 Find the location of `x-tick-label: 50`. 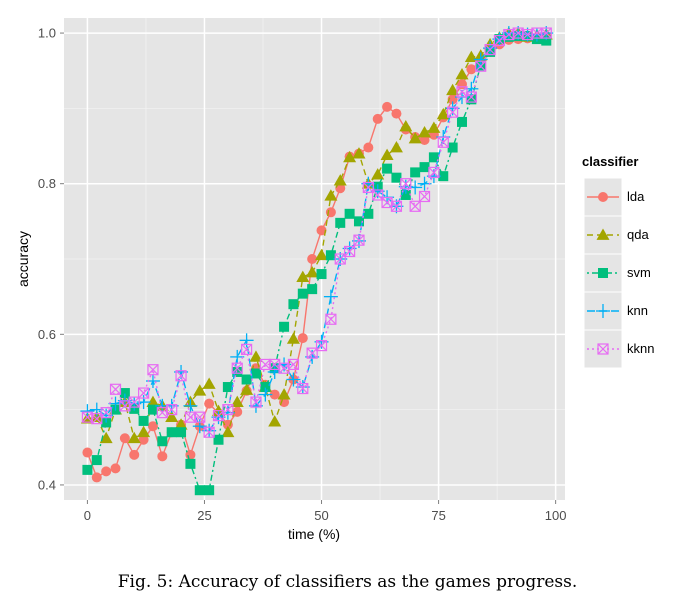

x-tick-label: 50 is located at coordinates (321, 515).